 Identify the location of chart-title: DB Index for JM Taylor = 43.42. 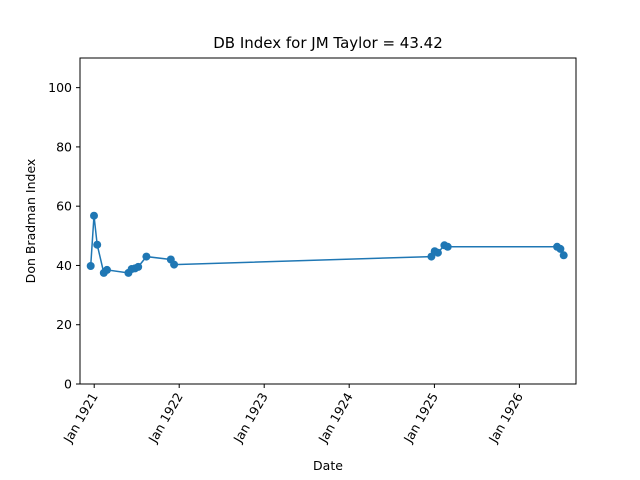
(328, 43).